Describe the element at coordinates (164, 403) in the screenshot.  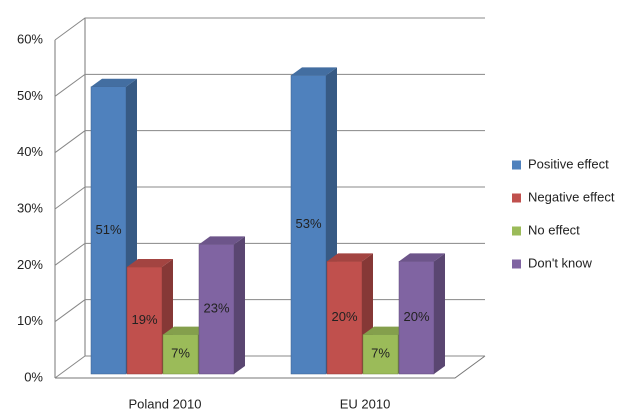
I see `x-tick-label: Poland 2010` at that location.